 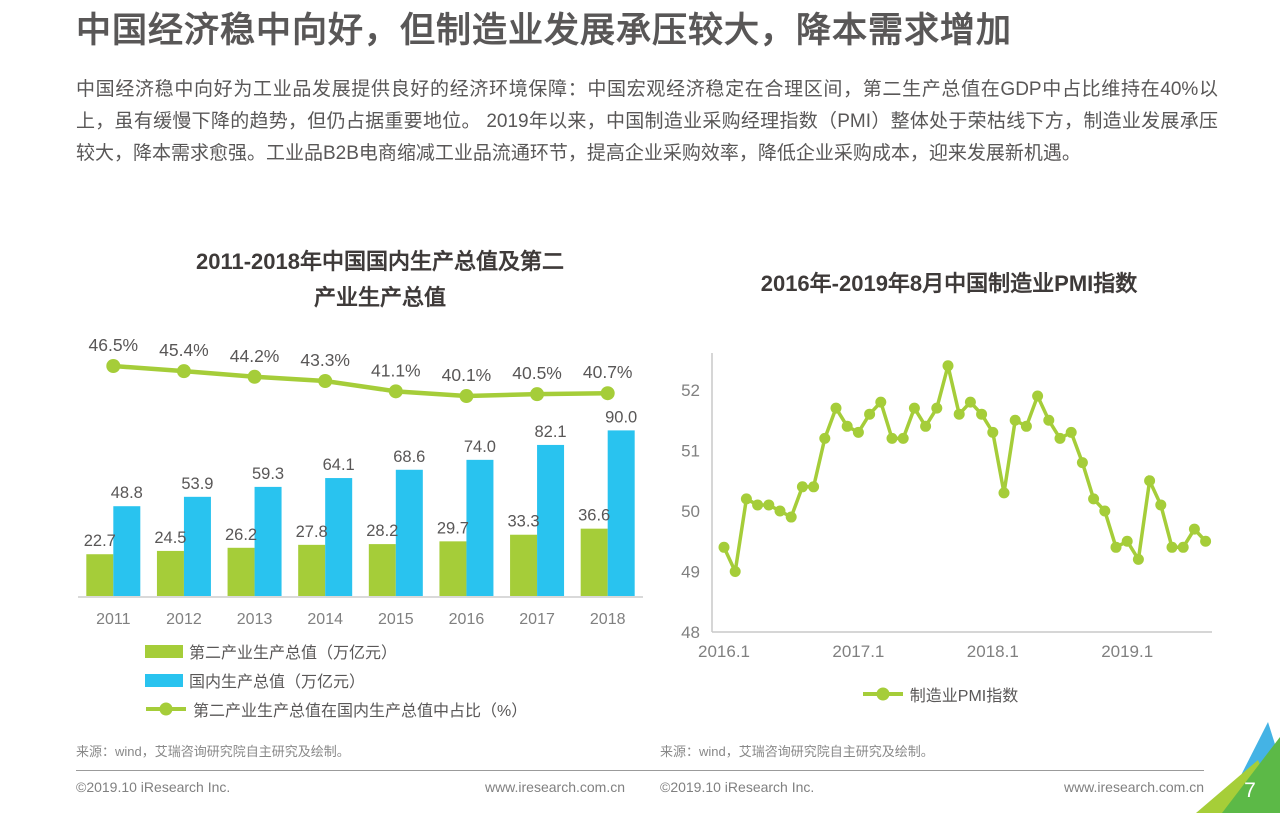 I want to click on share-value-label: 40.1%, so click(x=467, y=375).